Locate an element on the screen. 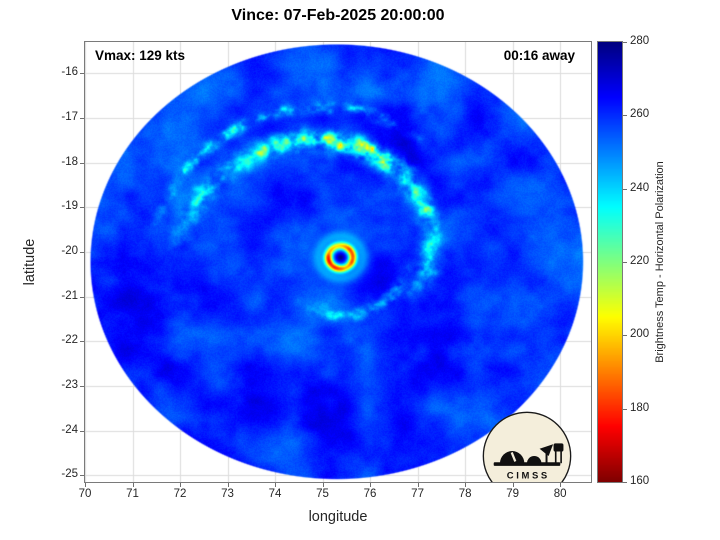 The height and width of the screenshot is (540, 720). x-axis-label: longitude is located at coordinates (338, 517).